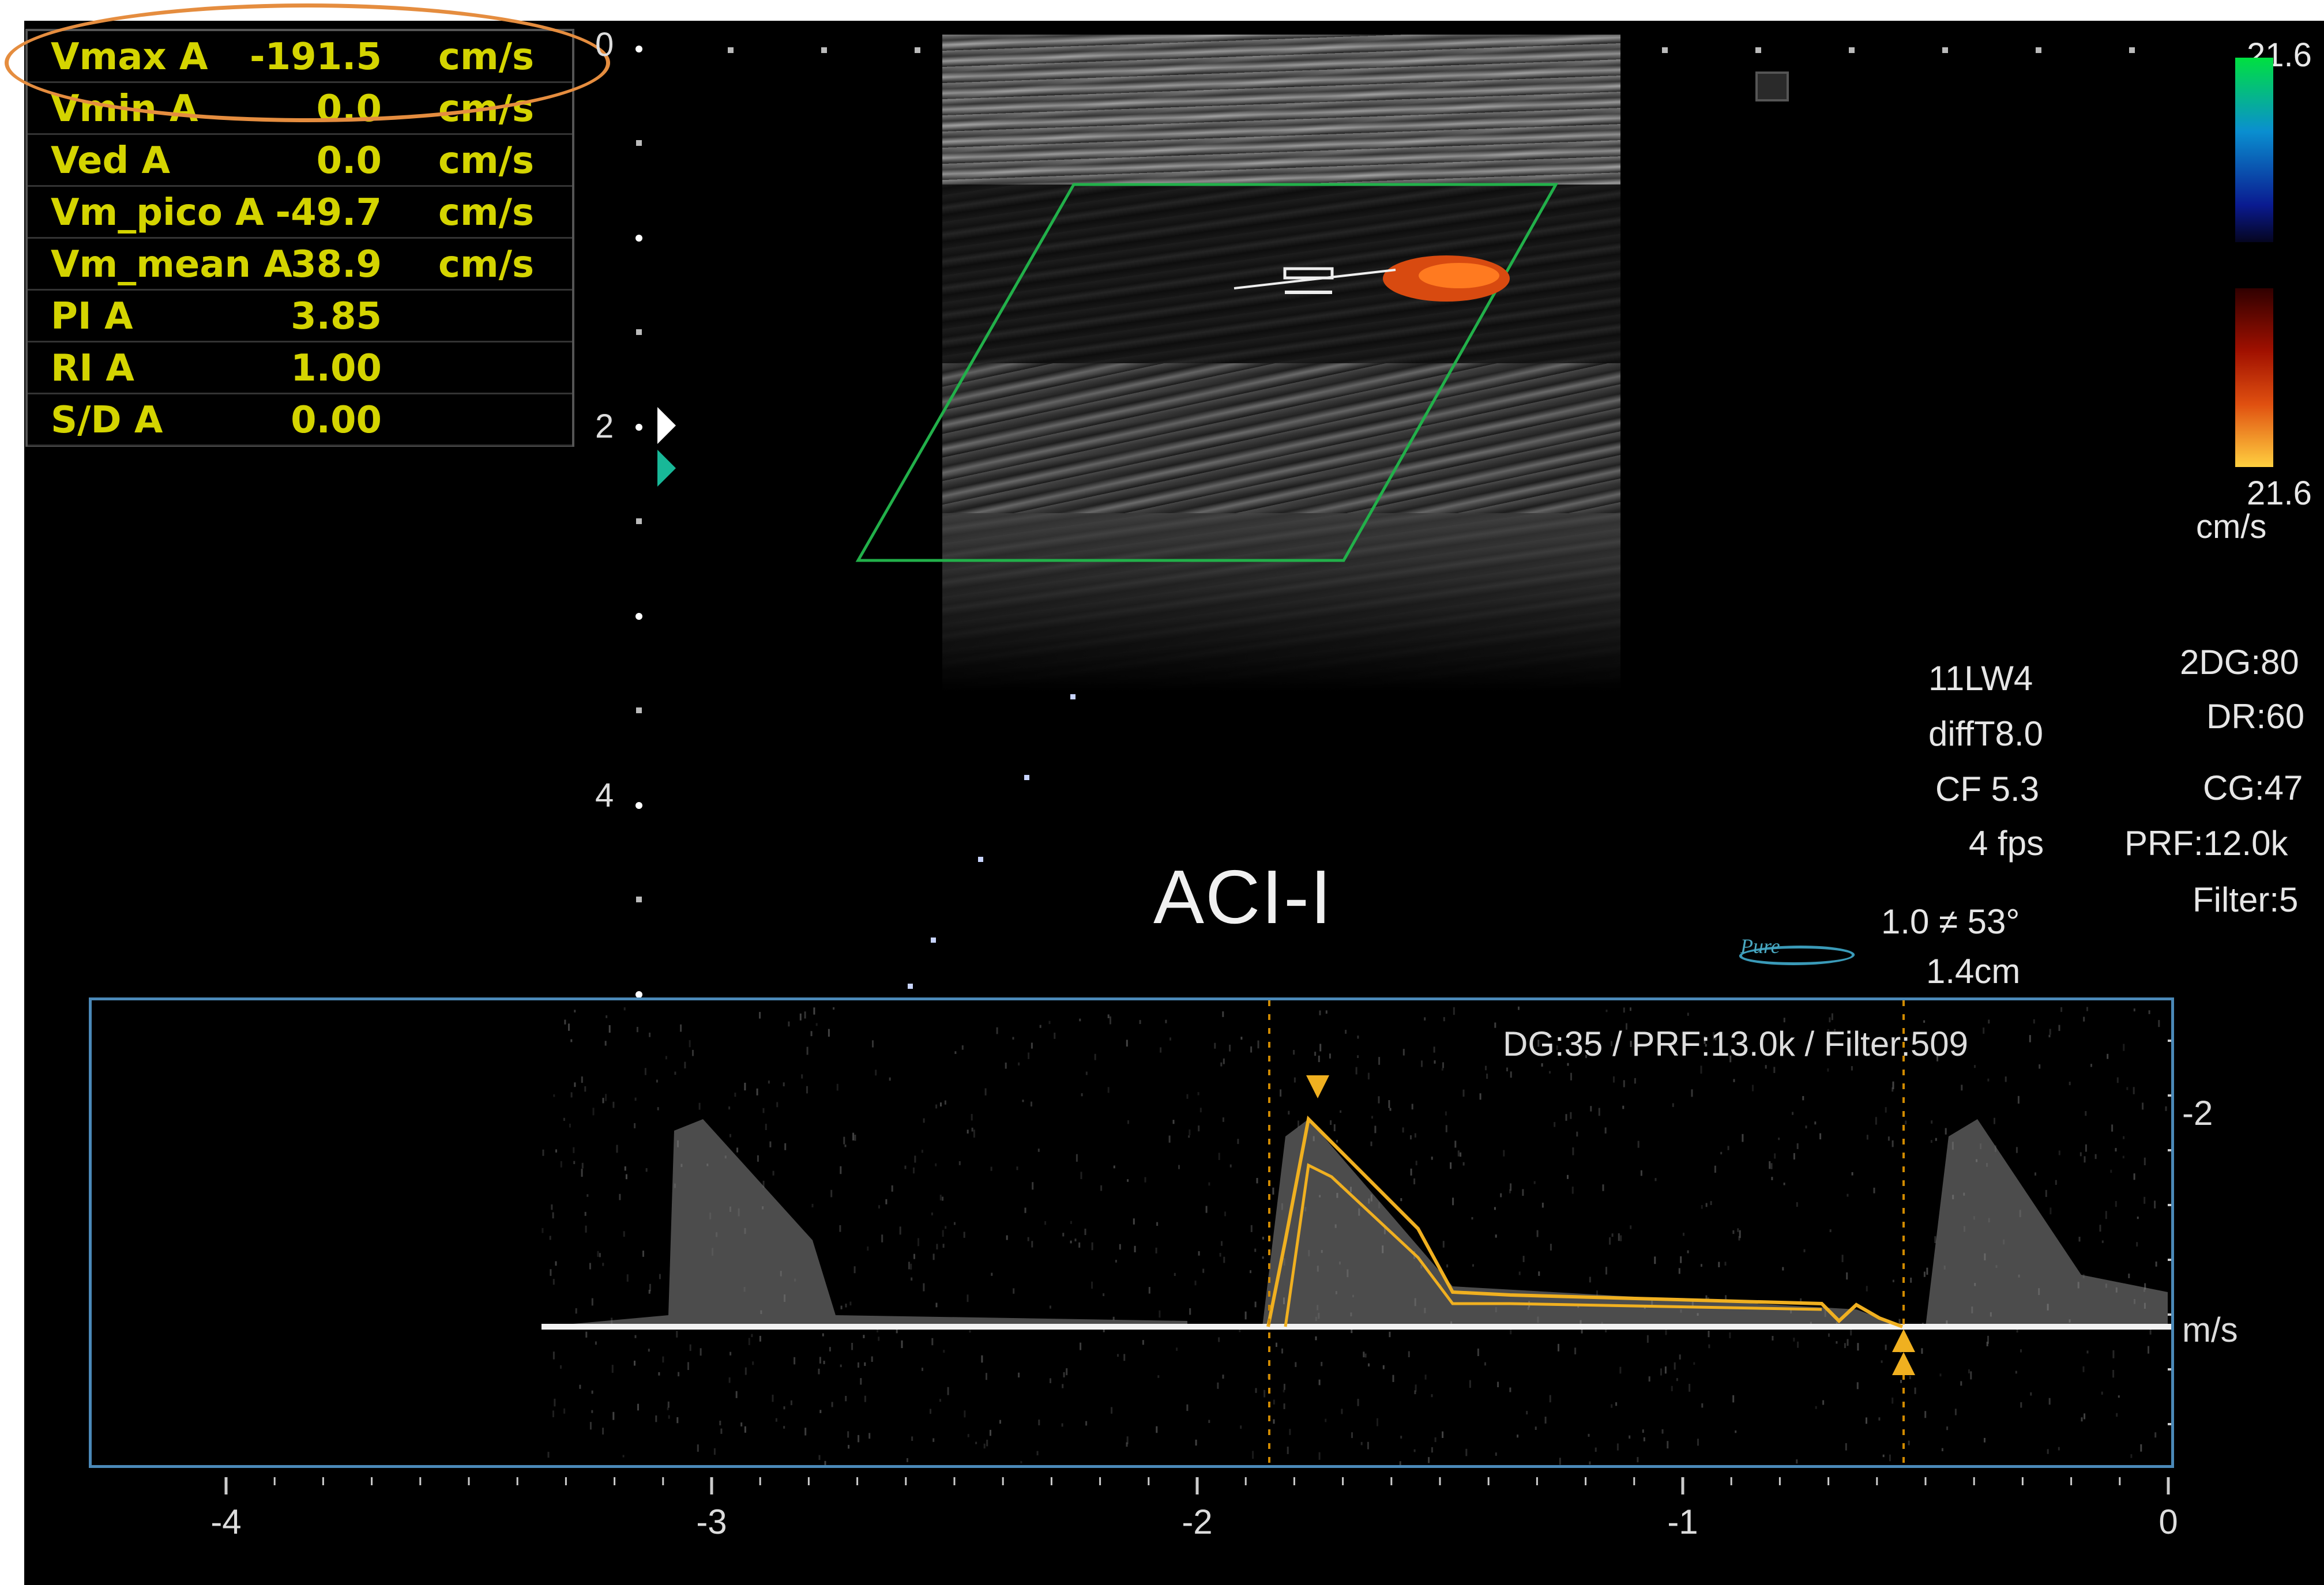  I want to click on measurement-row: PI A 3.85, so click(300, 316).